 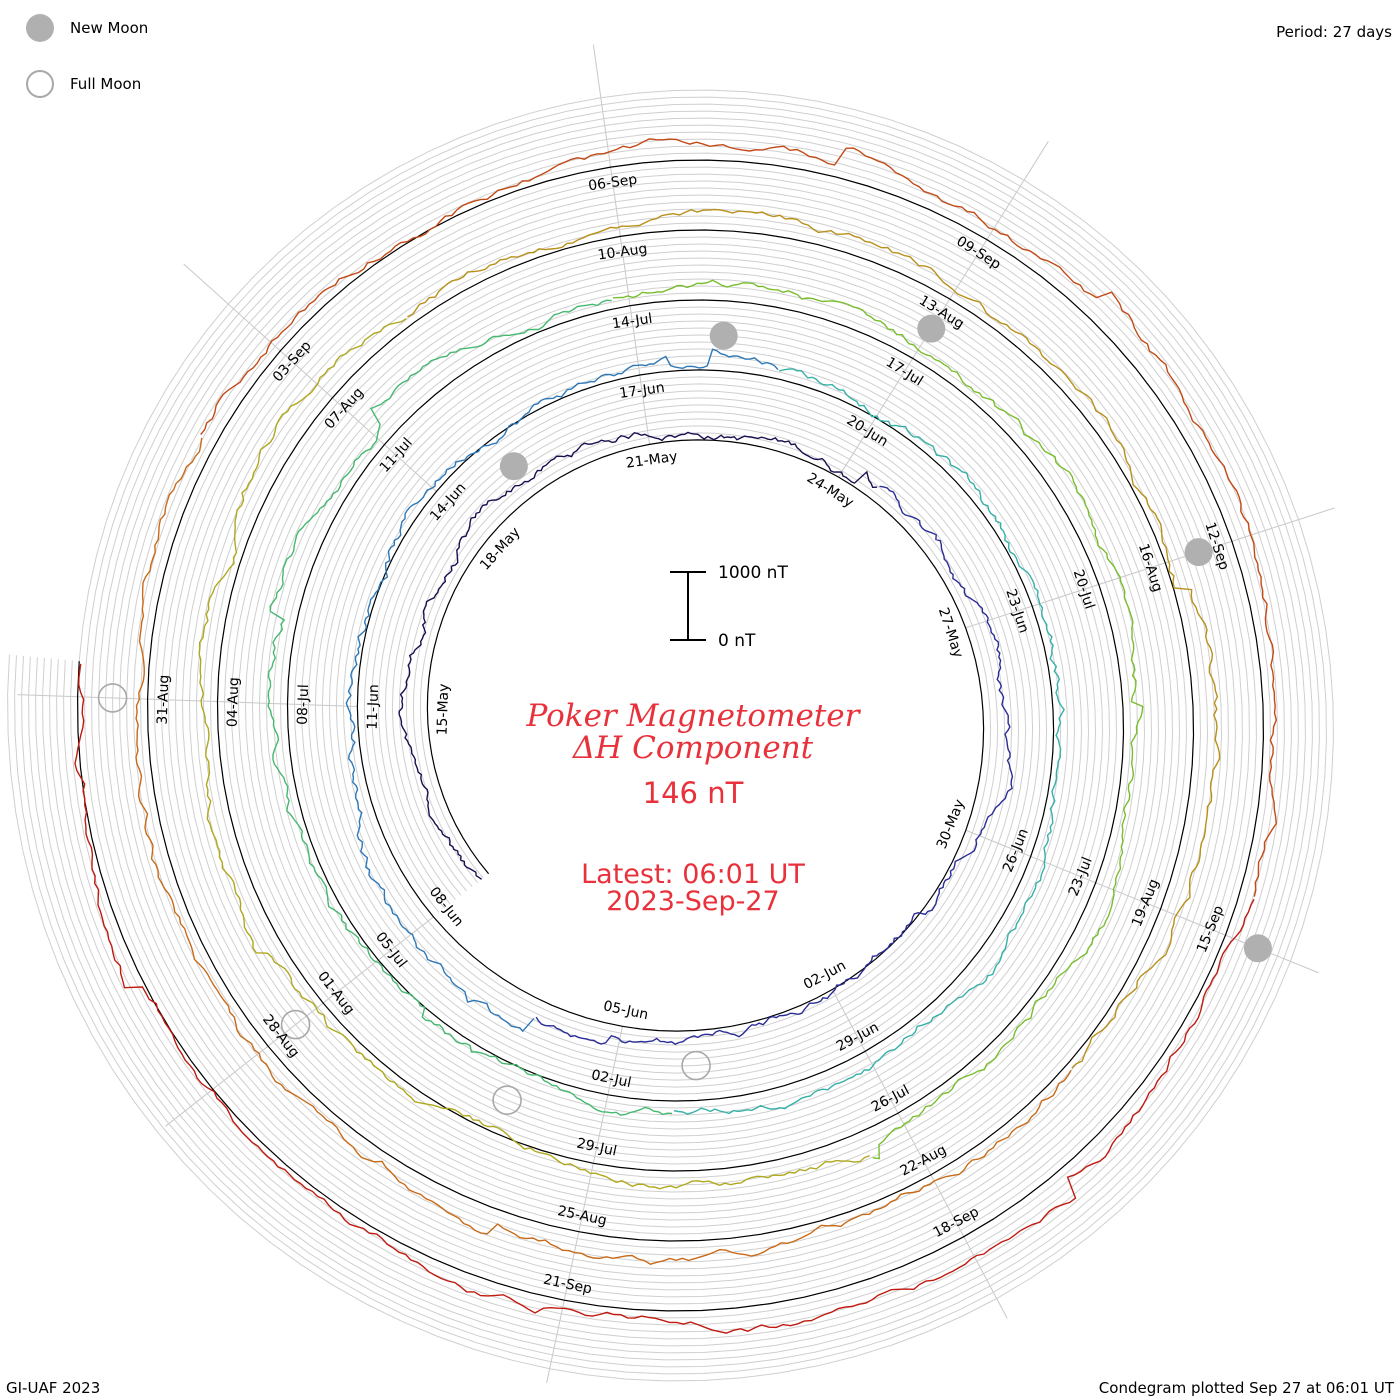 I want to click on date-label: 21-May, so click(x=652, y=460).